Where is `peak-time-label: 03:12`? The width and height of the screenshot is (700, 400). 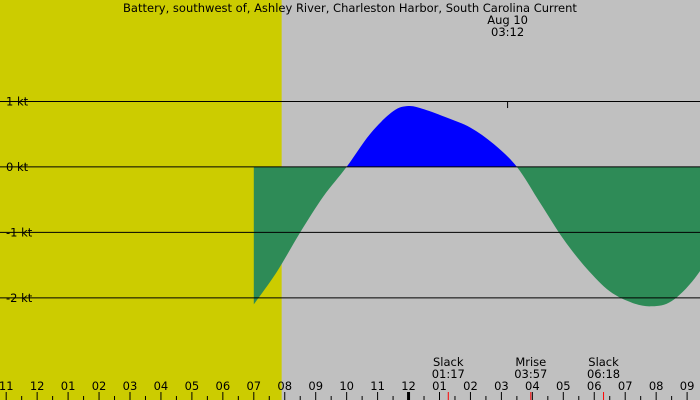
peak-time-label: 03:12 is located at coordinates (507, 32).